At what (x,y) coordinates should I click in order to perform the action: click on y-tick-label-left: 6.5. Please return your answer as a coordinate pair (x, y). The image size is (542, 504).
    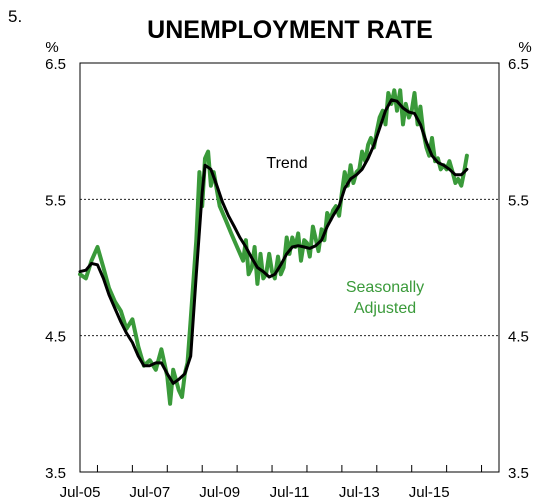
    Looking at the image, I should click on (55, 64).